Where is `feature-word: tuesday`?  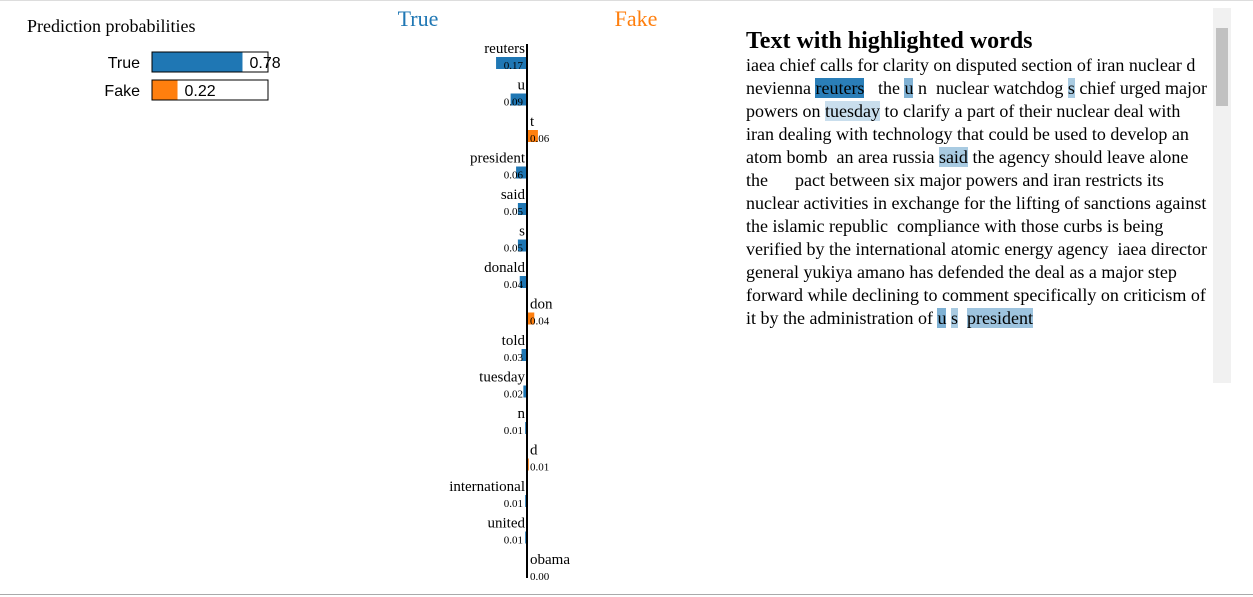 feature-word: tuesday is located at coordinates (502, 378).